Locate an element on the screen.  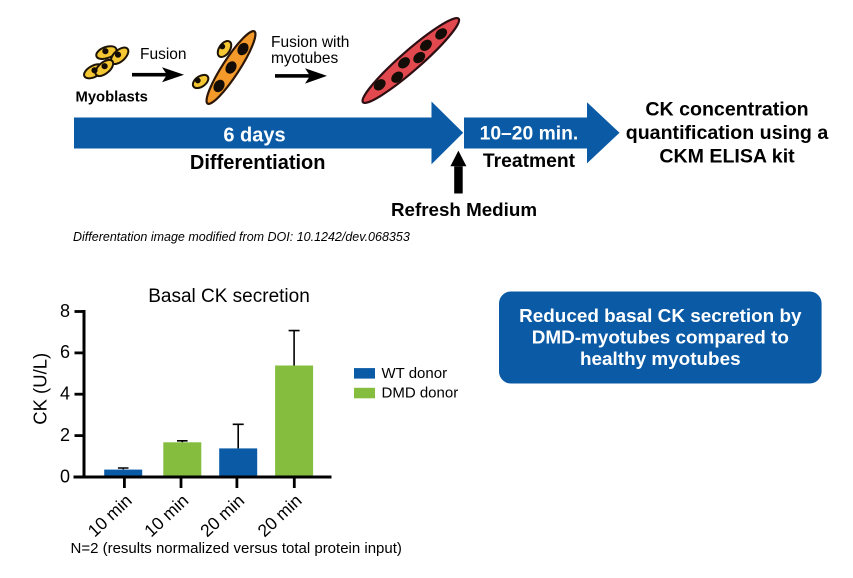
svg-text: 10–20 min. is located at coordinates (529, 134).